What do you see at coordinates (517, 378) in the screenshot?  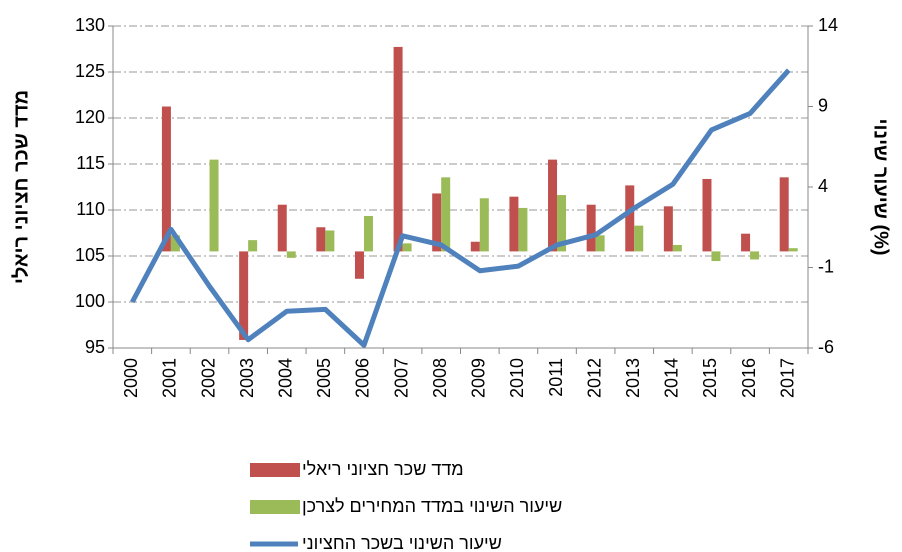 I see `x-tick-label: 2010` at bounding box center [517, 378].